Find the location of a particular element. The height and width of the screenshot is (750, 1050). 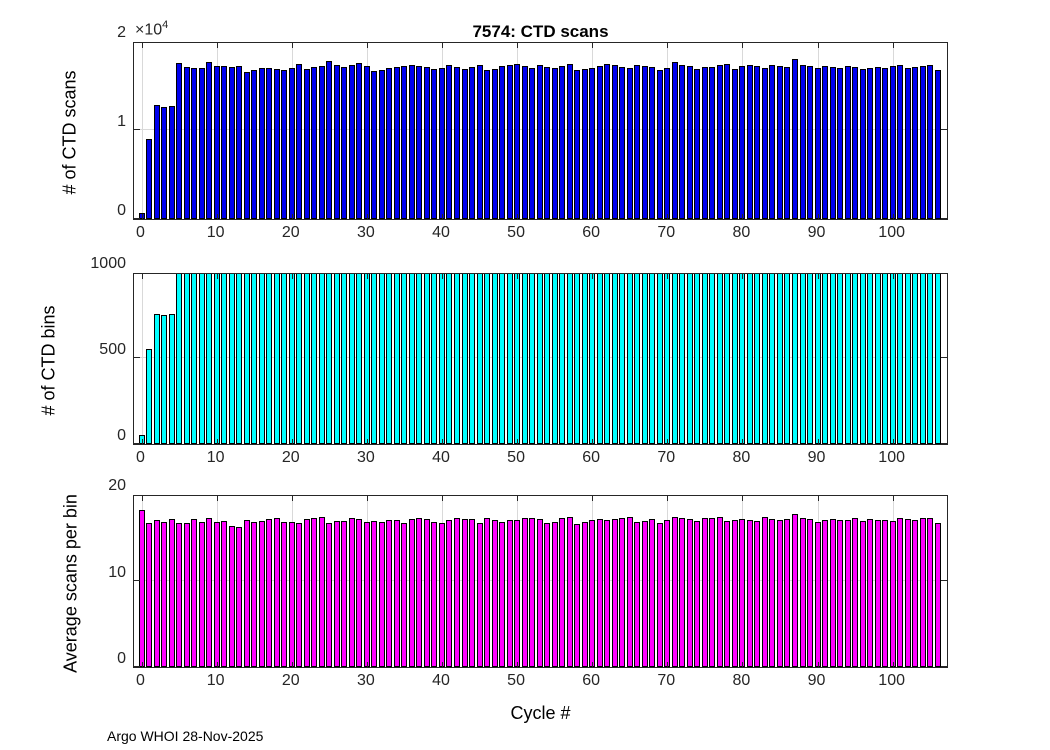

y-tick-label: 2 is located at coordinates (121, 32).